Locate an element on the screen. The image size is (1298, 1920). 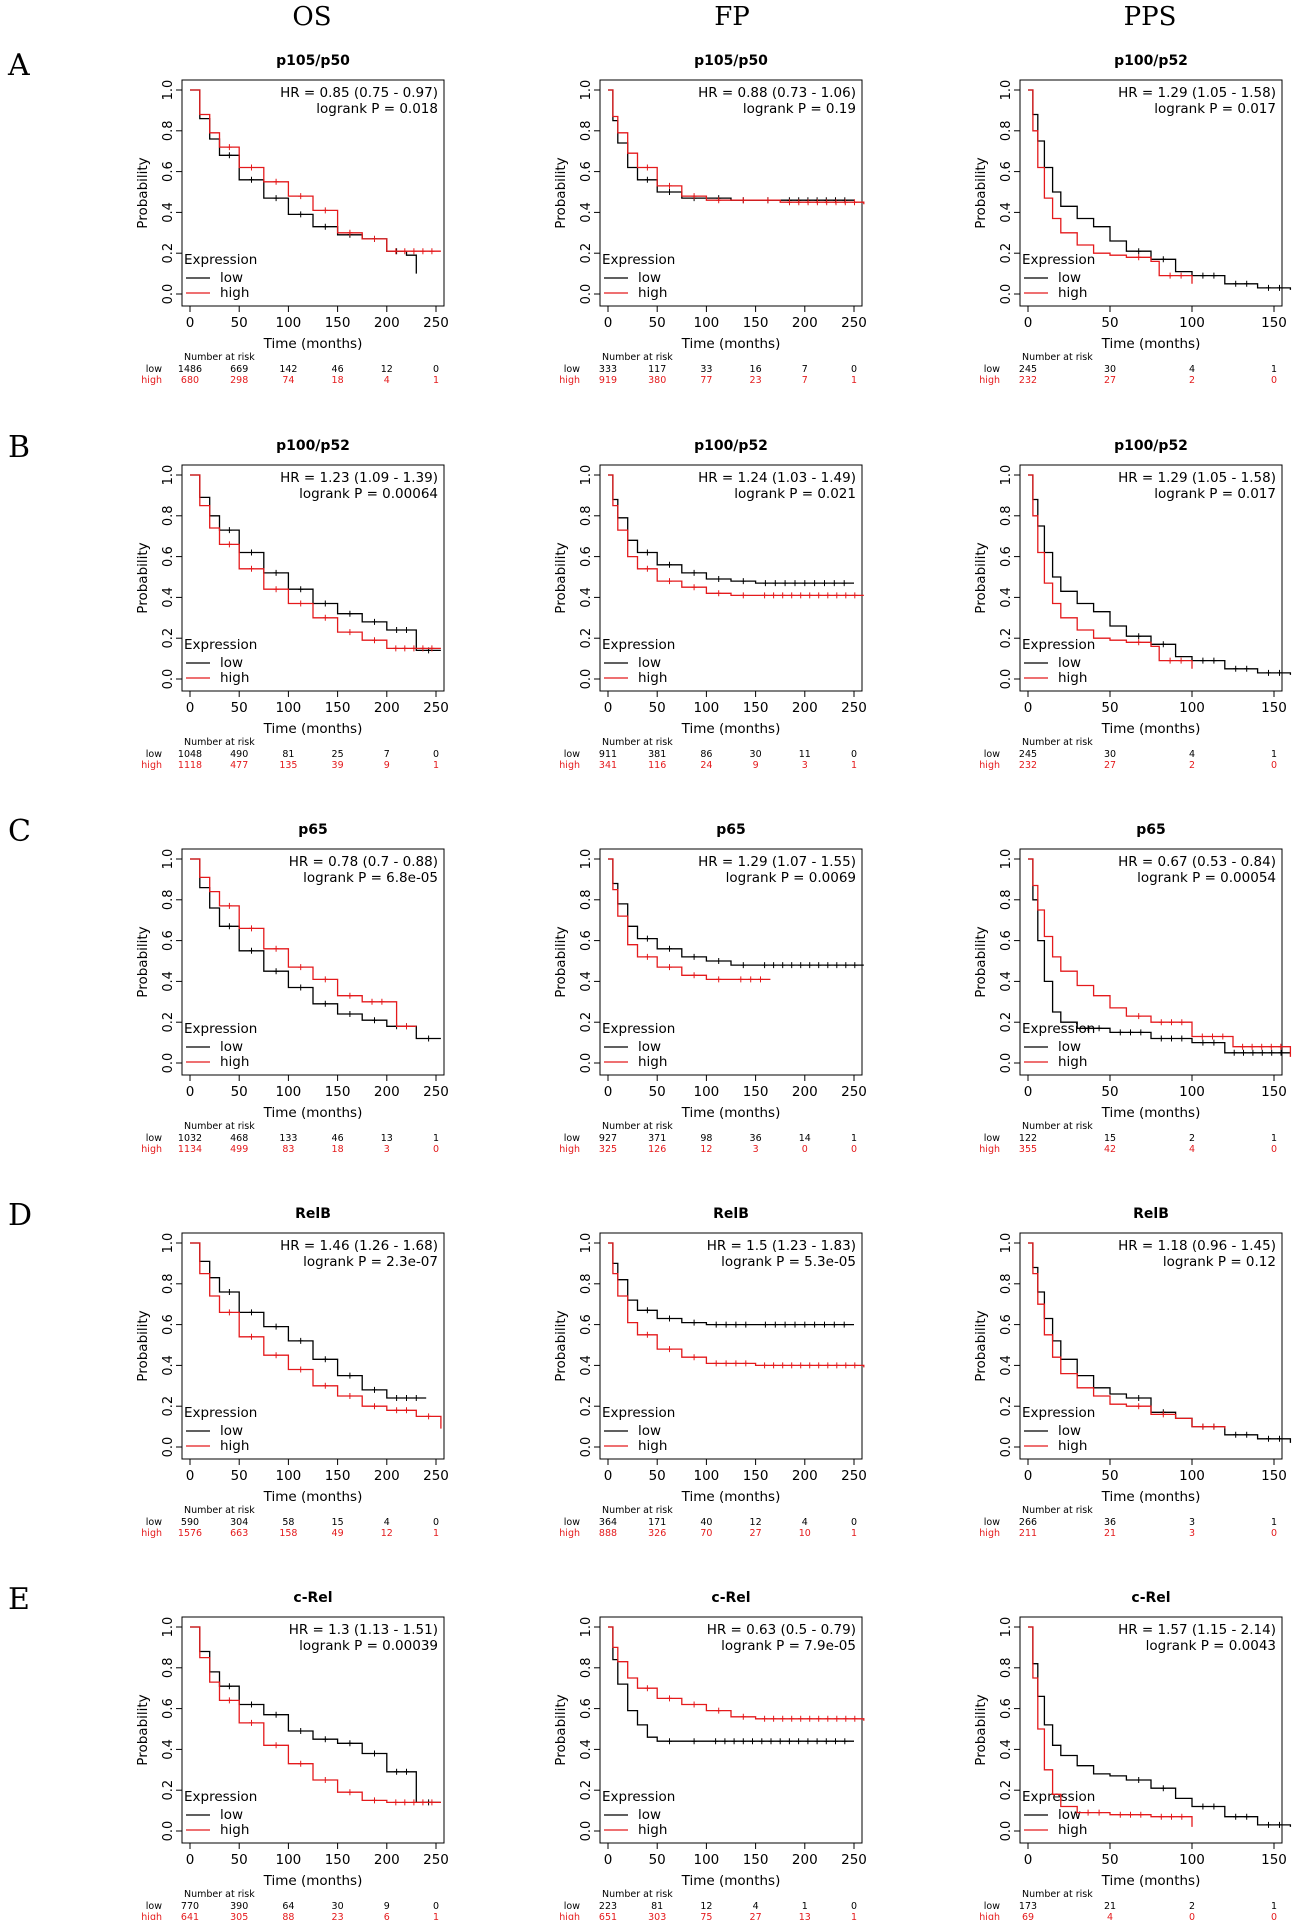
logrank-text: logrank P = 0.19 is located at coordinates (799, 109).